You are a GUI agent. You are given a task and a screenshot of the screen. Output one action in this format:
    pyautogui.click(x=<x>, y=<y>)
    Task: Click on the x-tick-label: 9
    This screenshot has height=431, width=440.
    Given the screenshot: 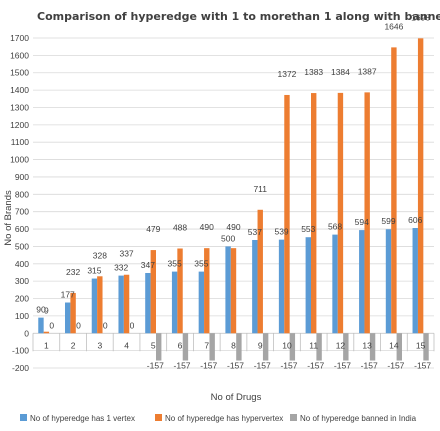 What is the action you would take?
    pyautogui.click(x=260, y=345)
    